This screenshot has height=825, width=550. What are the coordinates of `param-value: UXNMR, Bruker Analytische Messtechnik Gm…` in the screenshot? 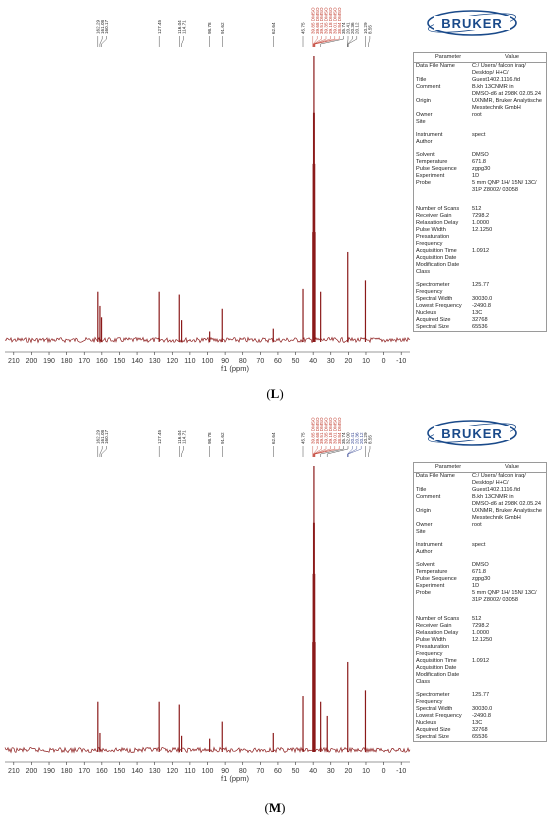 It's located at (507, 514).